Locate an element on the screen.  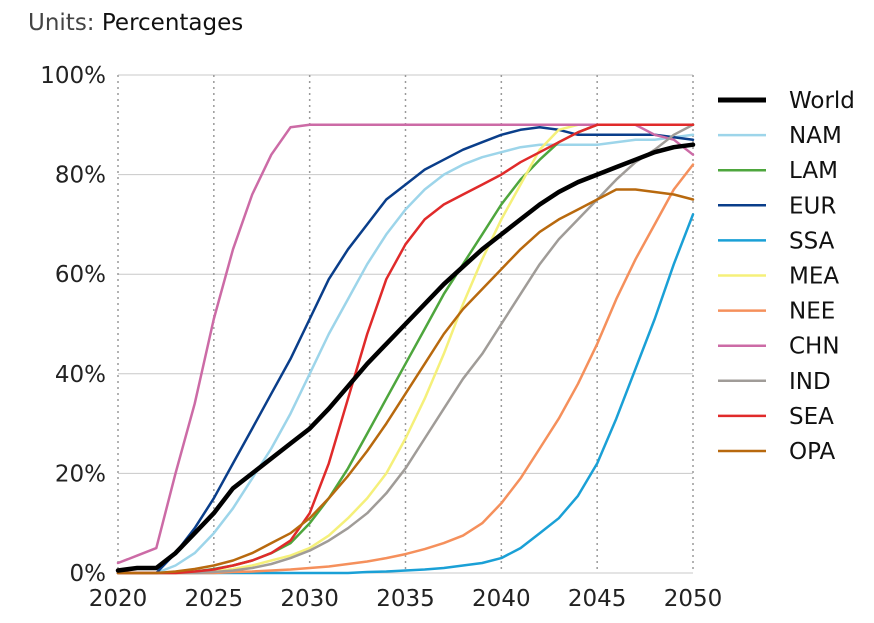
legend-label: World is located at coordinates (822, 101).